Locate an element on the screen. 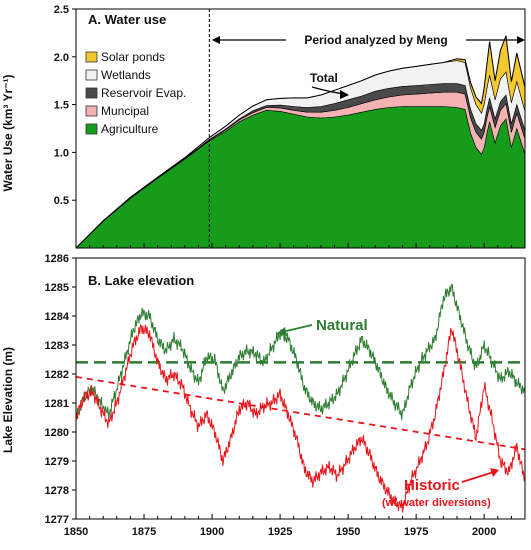 This screenshot has width=531, height=550. legend-swatch-reservoir is located at coordinates (91, 93).